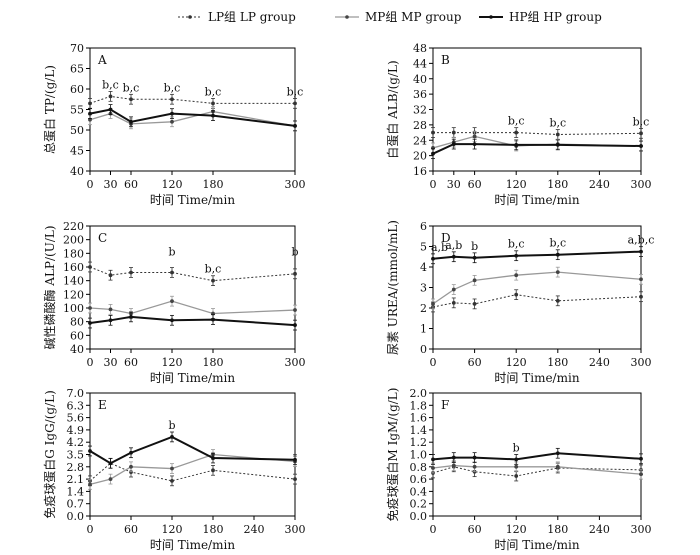  What do you see at coordinates (192, 545) in the screenshot?
I see `x-axis-label-e: 时间 Time/min` at bounding box center [192, 545].